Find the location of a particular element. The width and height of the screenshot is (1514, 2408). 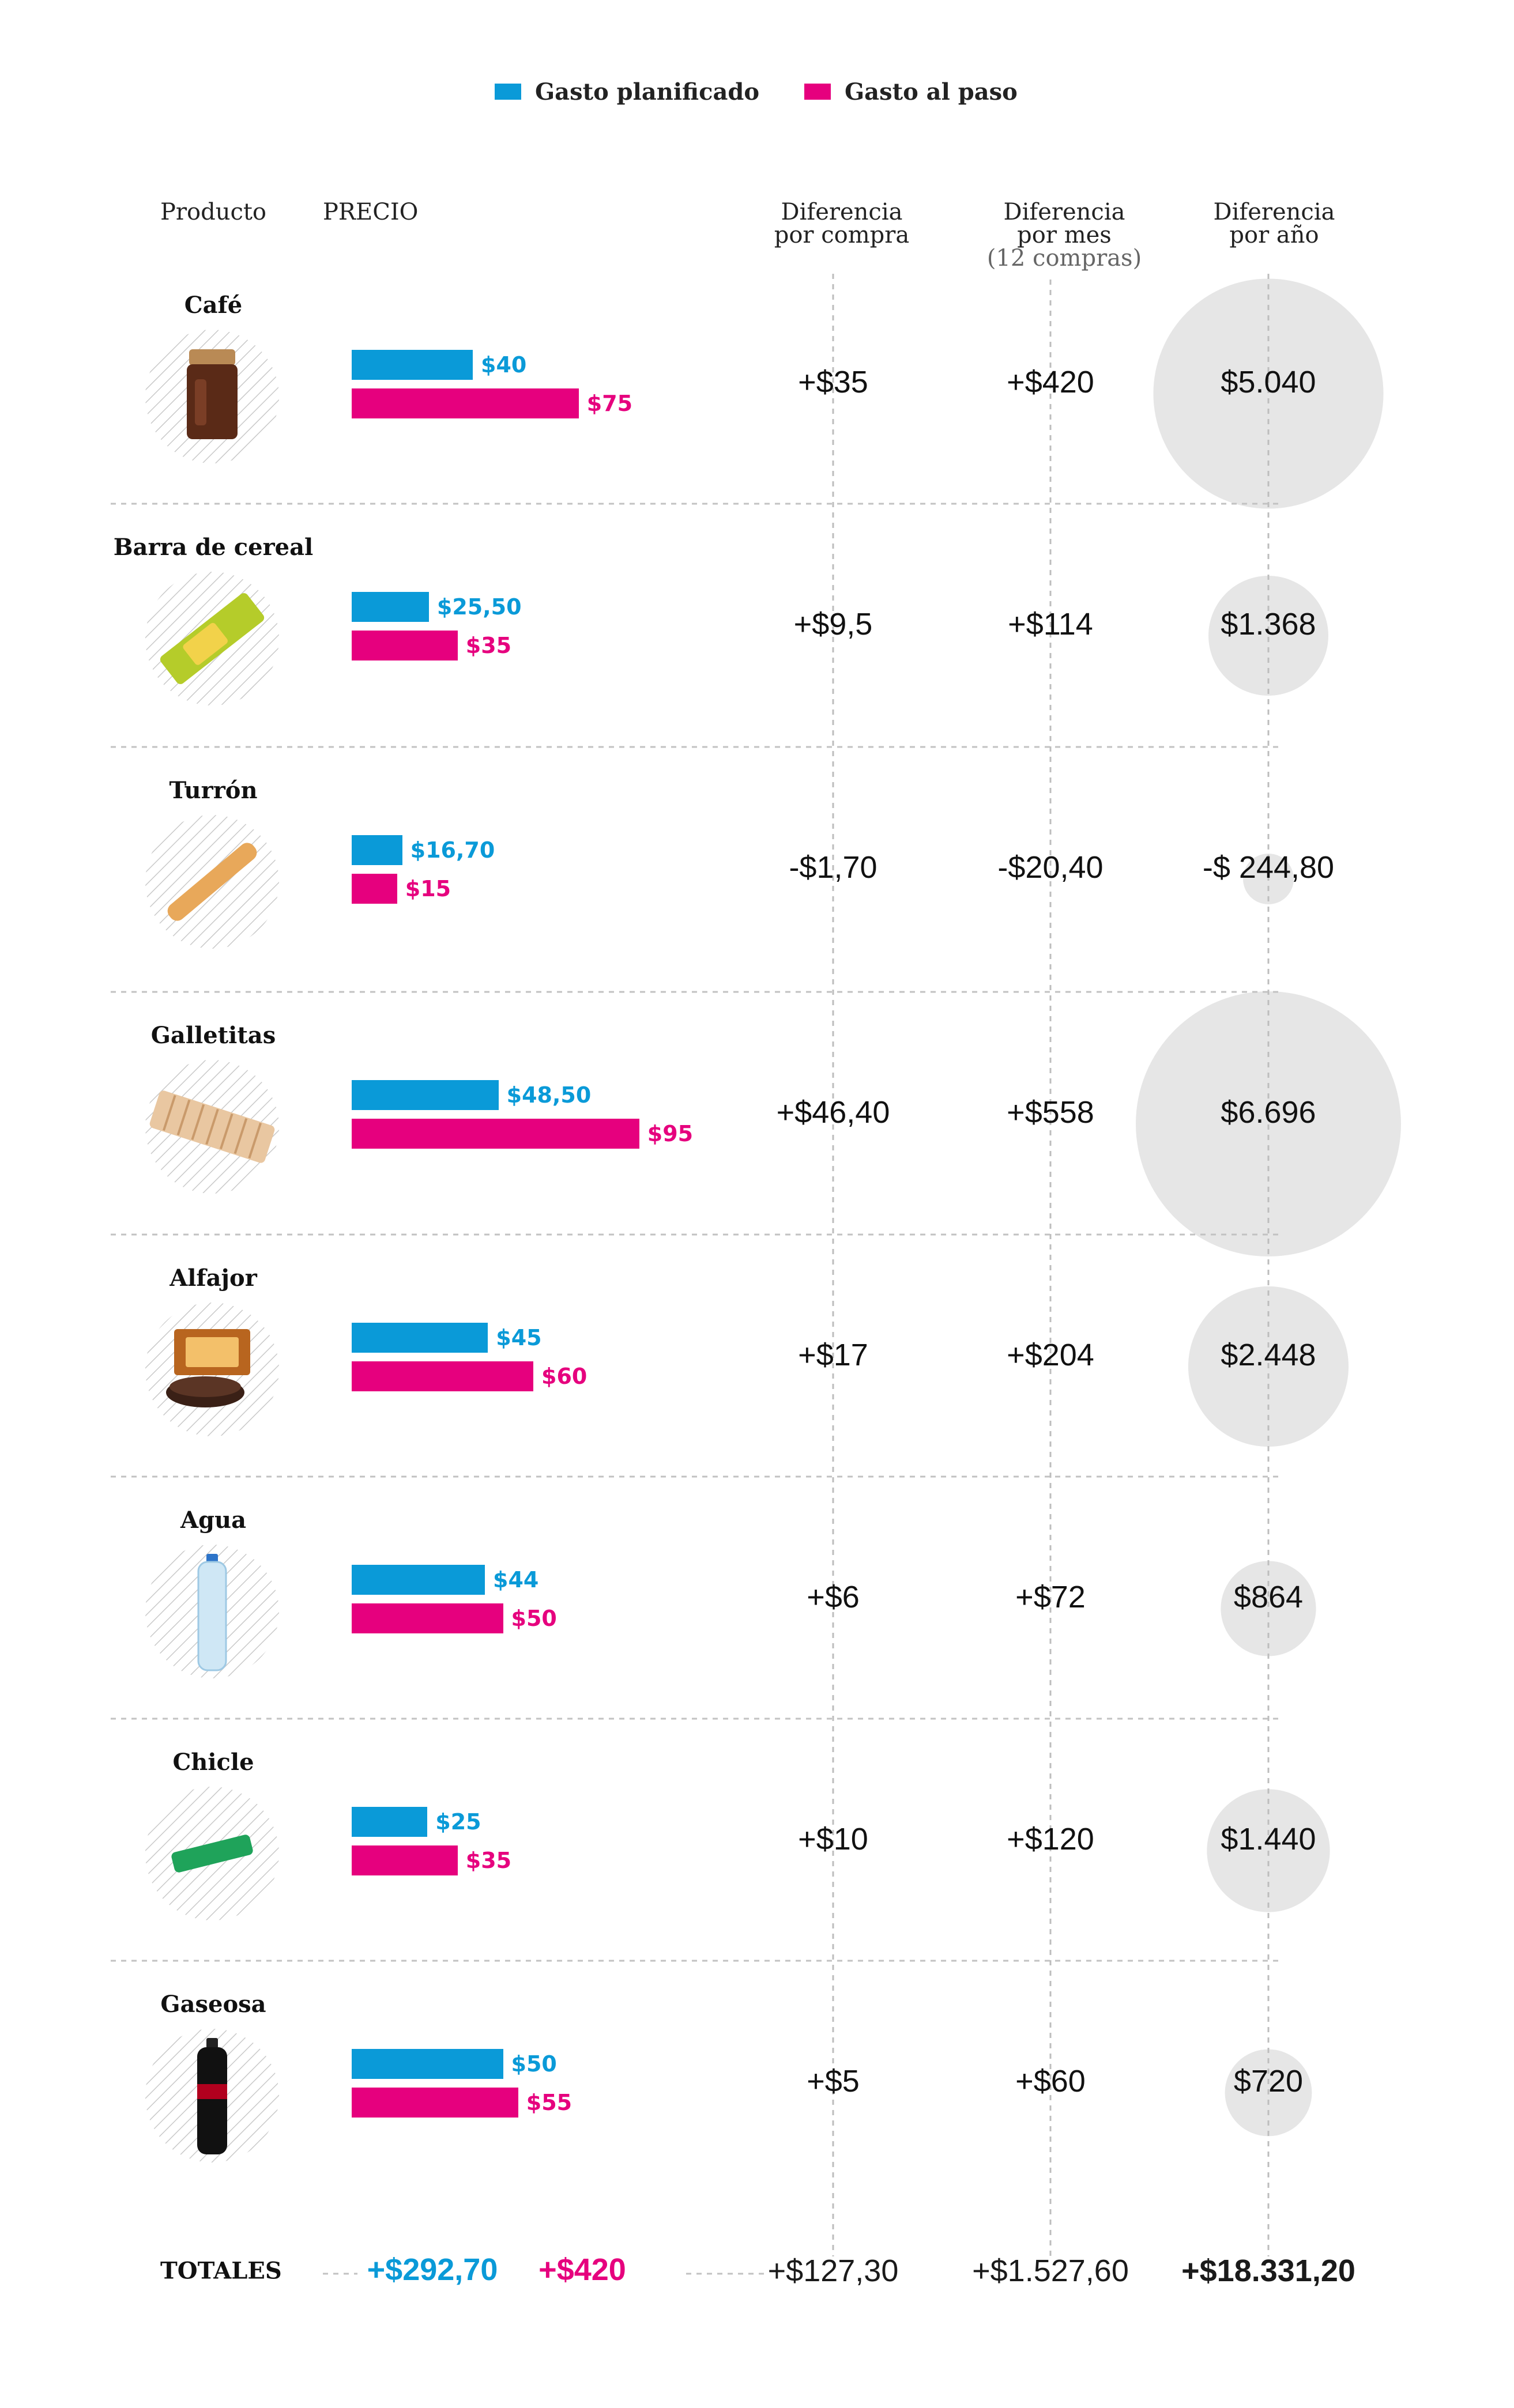

header-per-year-line2: por año is located at coordinates (1274, 235).